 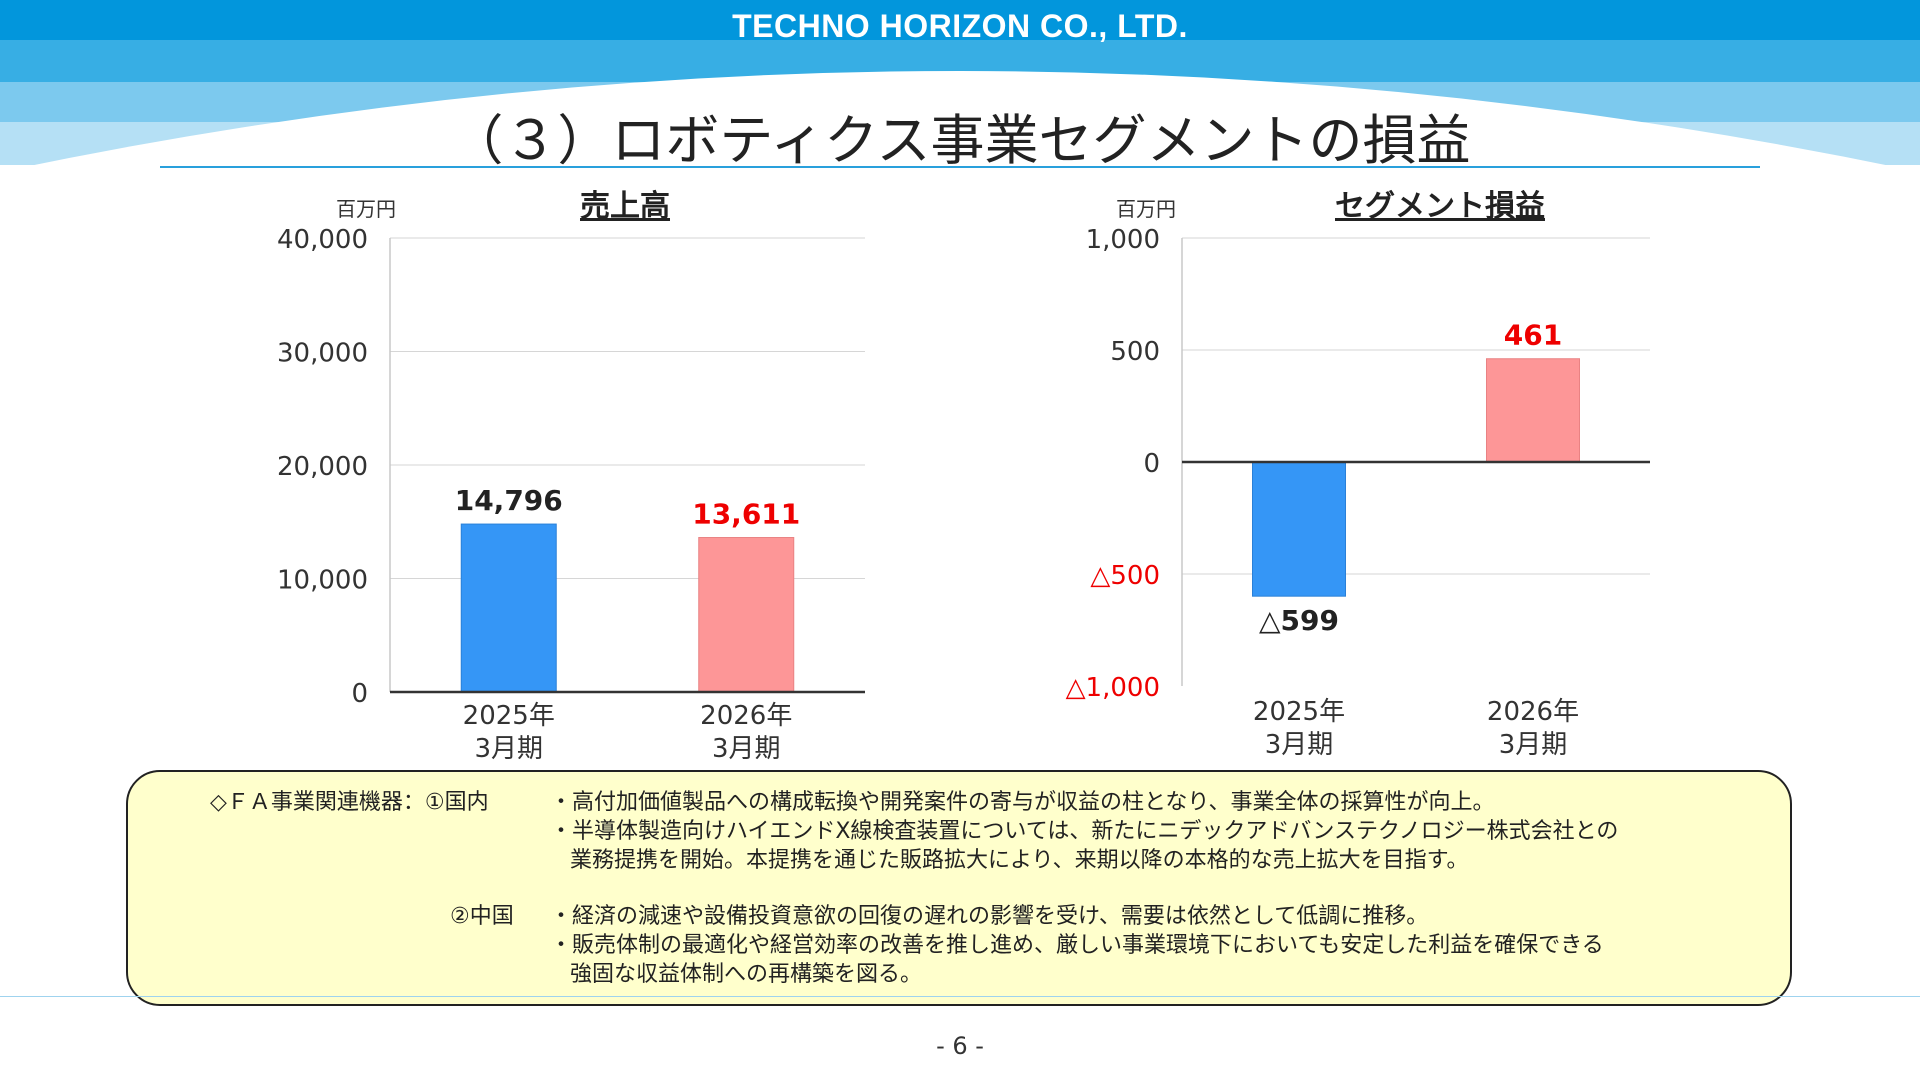 What do you see at coordinates (1125, 576) in the screenshot?
I see `y-tick-label: △500` at bounding box center [1125, 576].